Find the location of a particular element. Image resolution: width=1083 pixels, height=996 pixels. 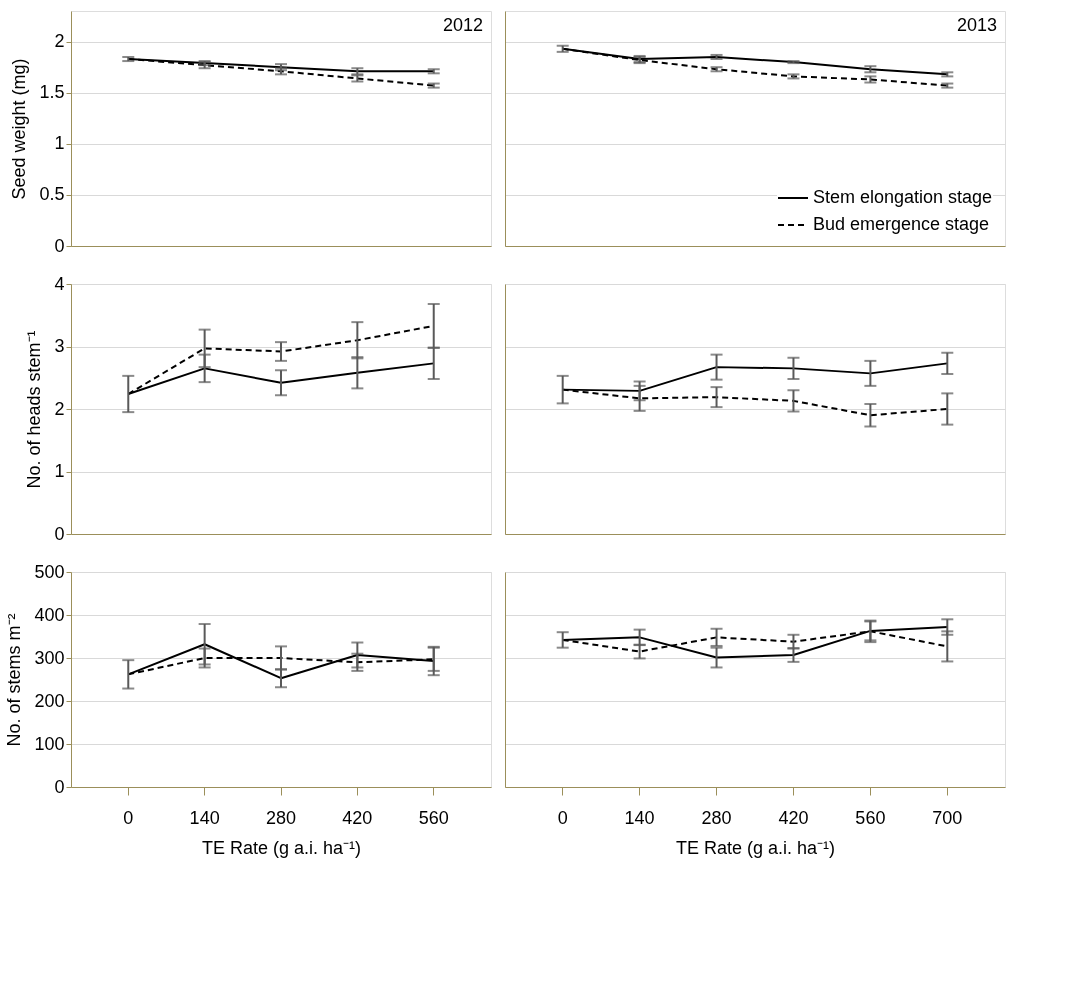

legend-label: Stem elongation stage is located at coordinates (903, 197).